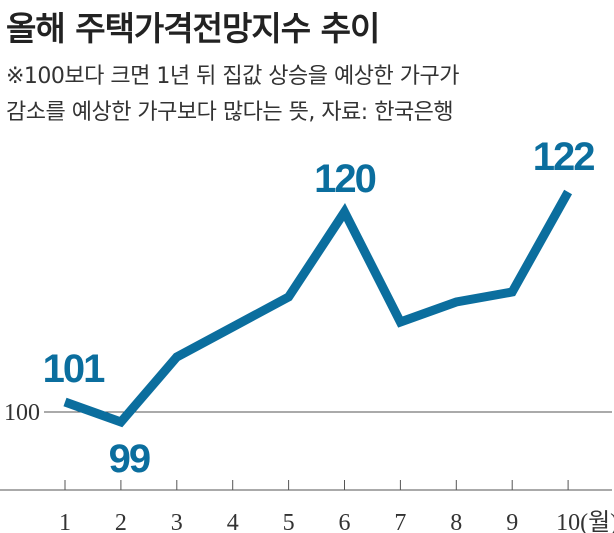  I want to click on x-tick-label: 8, so click(456, 521).